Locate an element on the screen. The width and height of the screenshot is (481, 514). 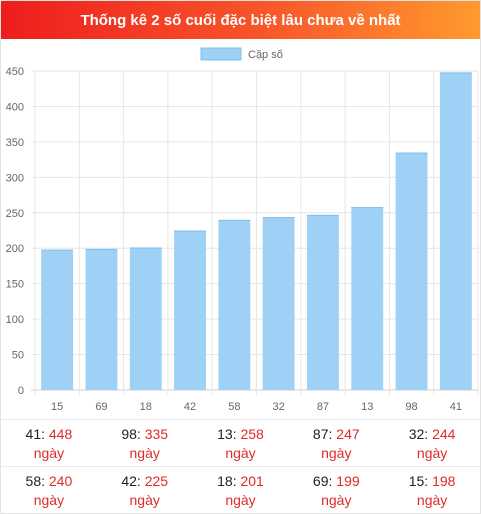
stat-value: 199 is located at coordinates (348, 481).